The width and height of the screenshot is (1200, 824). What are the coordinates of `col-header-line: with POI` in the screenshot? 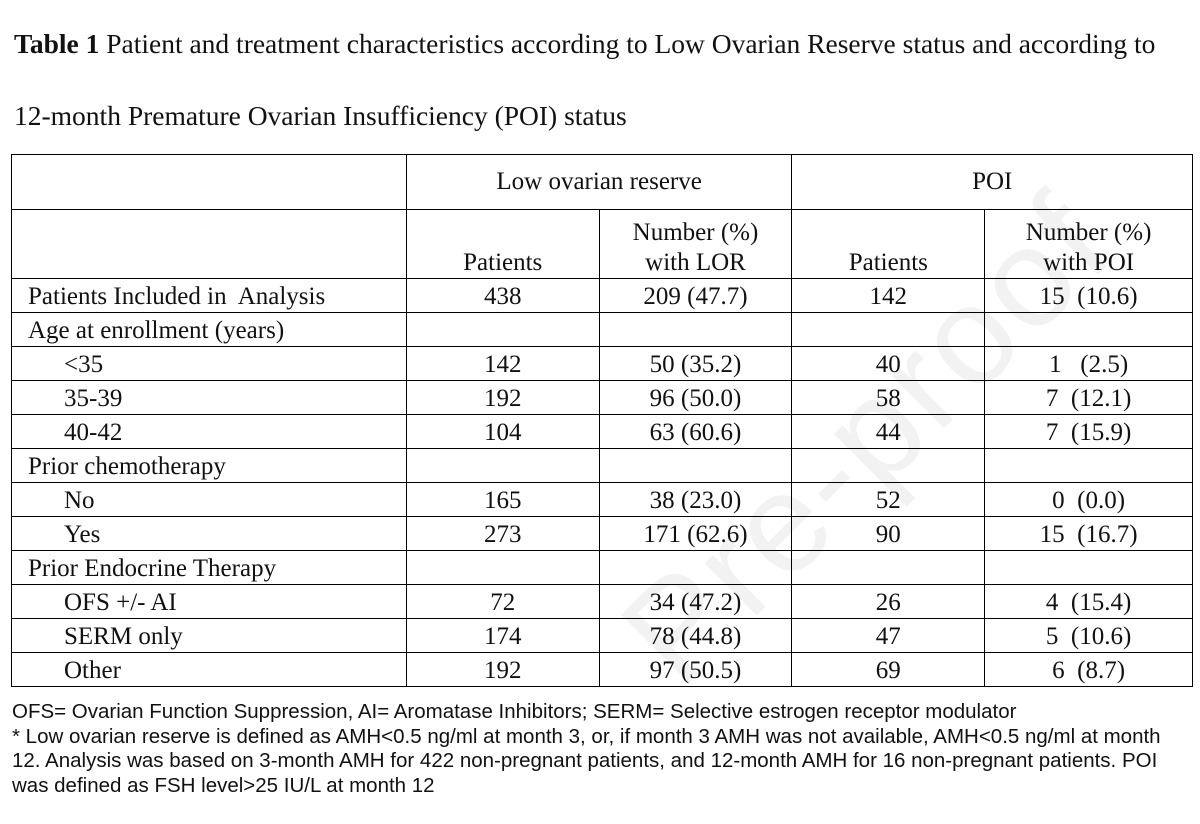 It's located at (1089, 262).